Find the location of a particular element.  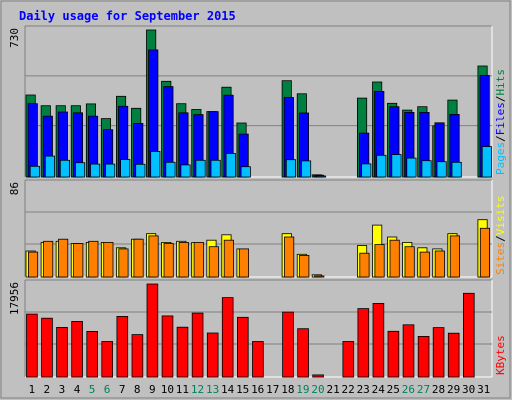

x-tick-label-day-23: 23 is located at coordinates (363, 389).